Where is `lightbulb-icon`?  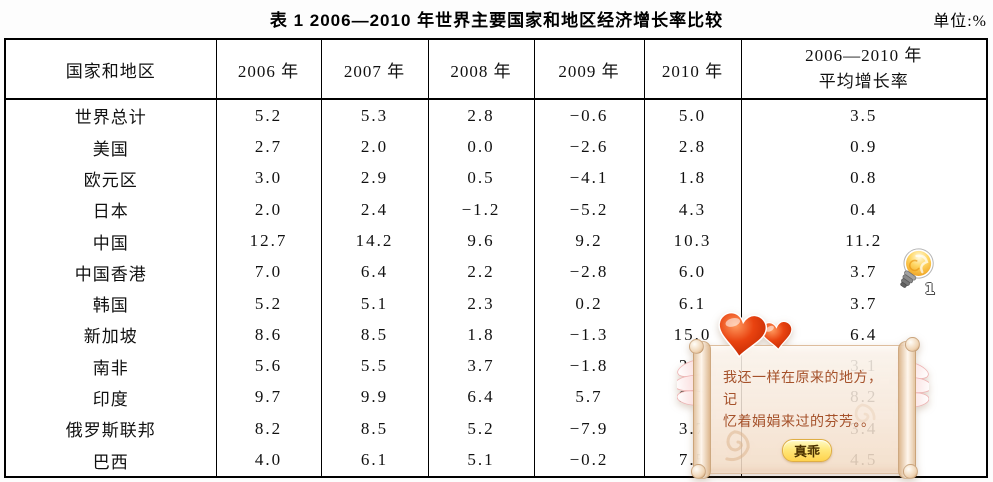 lightbulb-icon is located at coordinates (917, 268).